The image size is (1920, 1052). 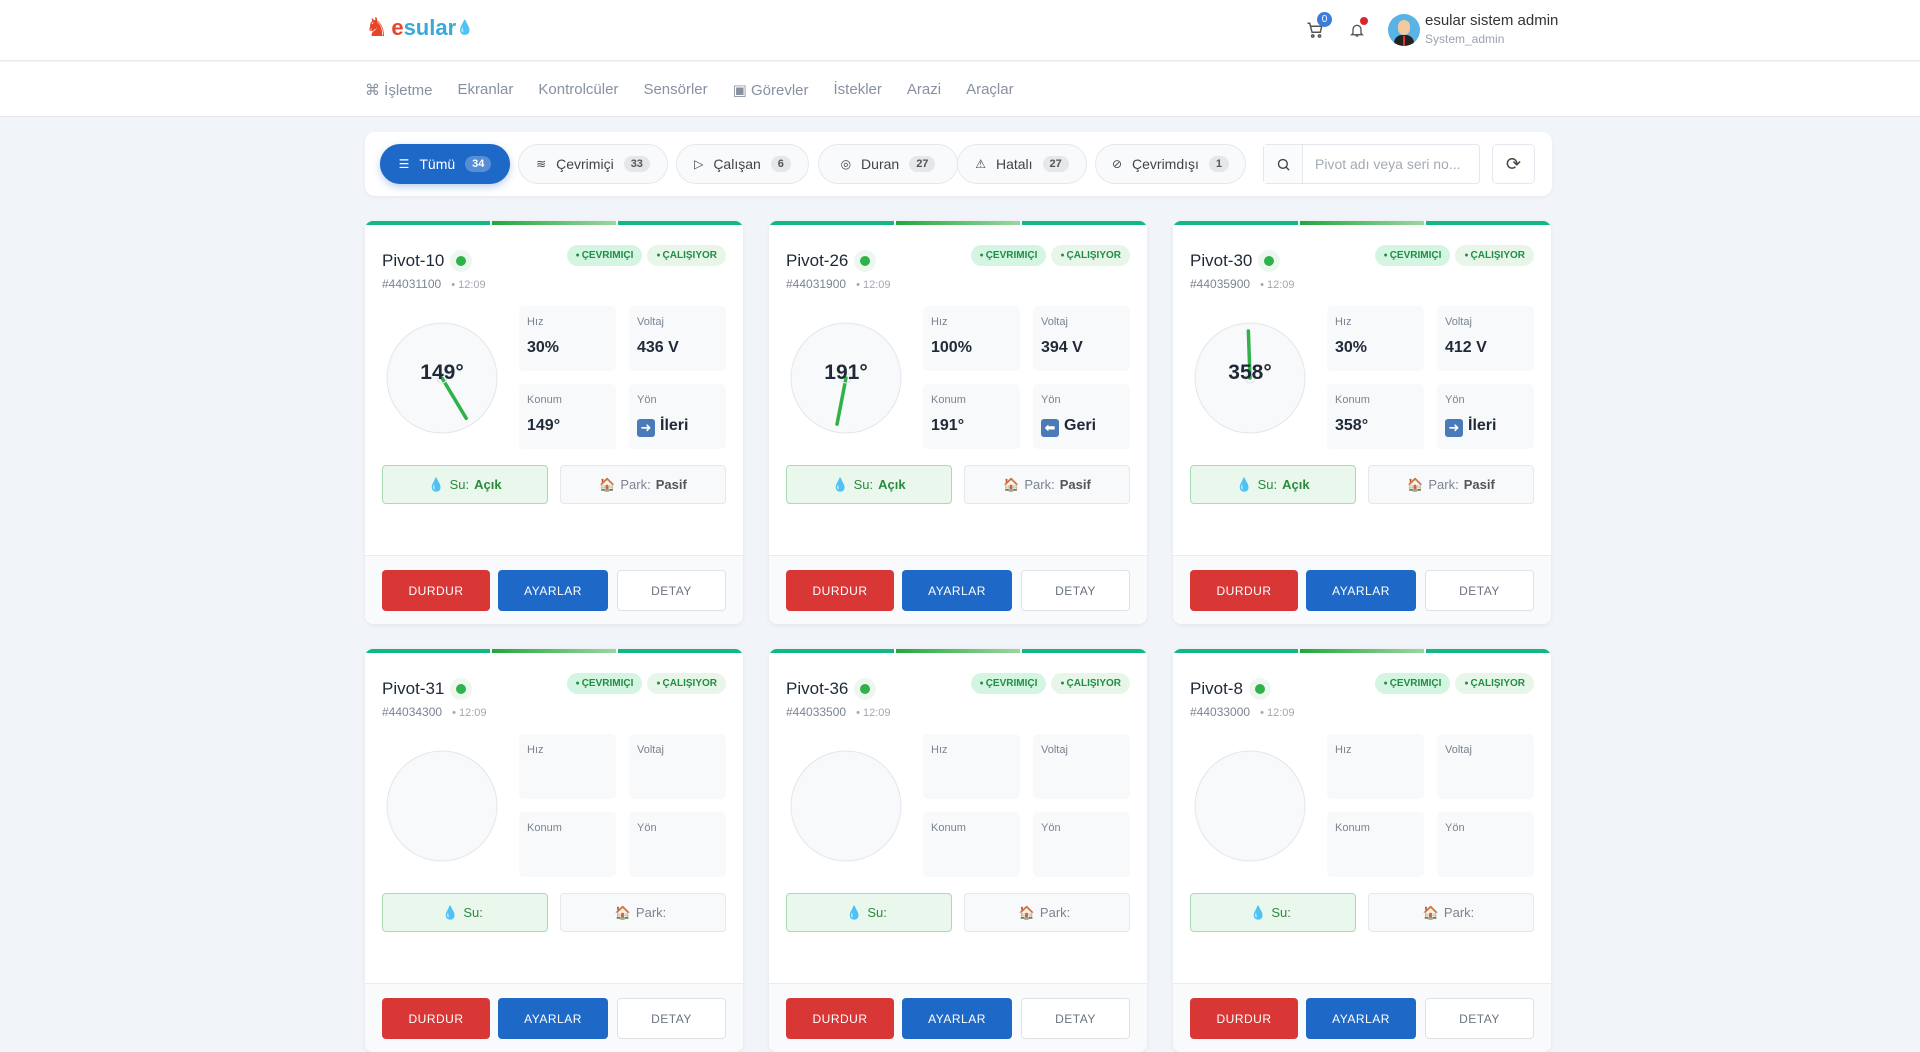 I want to click on serial-number: #44035900, so click(x=1220, y=284).